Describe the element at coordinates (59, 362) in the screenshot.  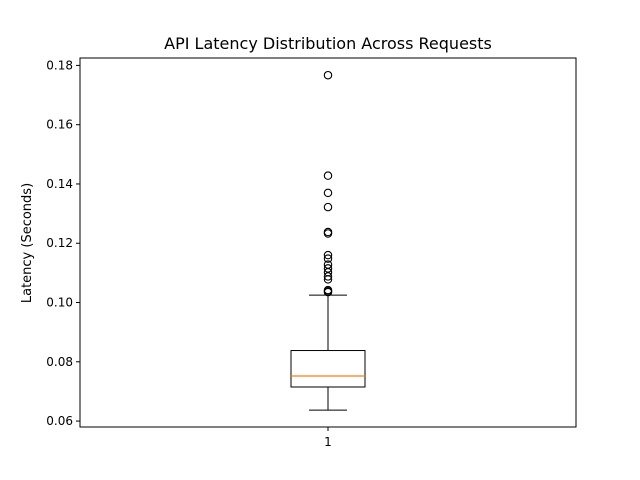
I see `y-tick-label: 0.08` at that location.